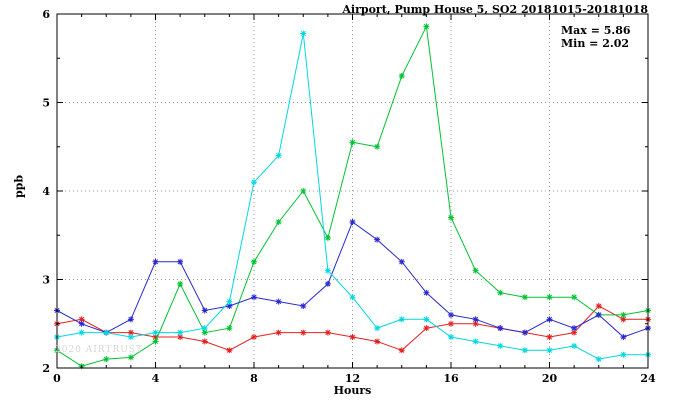  I want to click on y-axis-label: ppb, so click(19, 186).